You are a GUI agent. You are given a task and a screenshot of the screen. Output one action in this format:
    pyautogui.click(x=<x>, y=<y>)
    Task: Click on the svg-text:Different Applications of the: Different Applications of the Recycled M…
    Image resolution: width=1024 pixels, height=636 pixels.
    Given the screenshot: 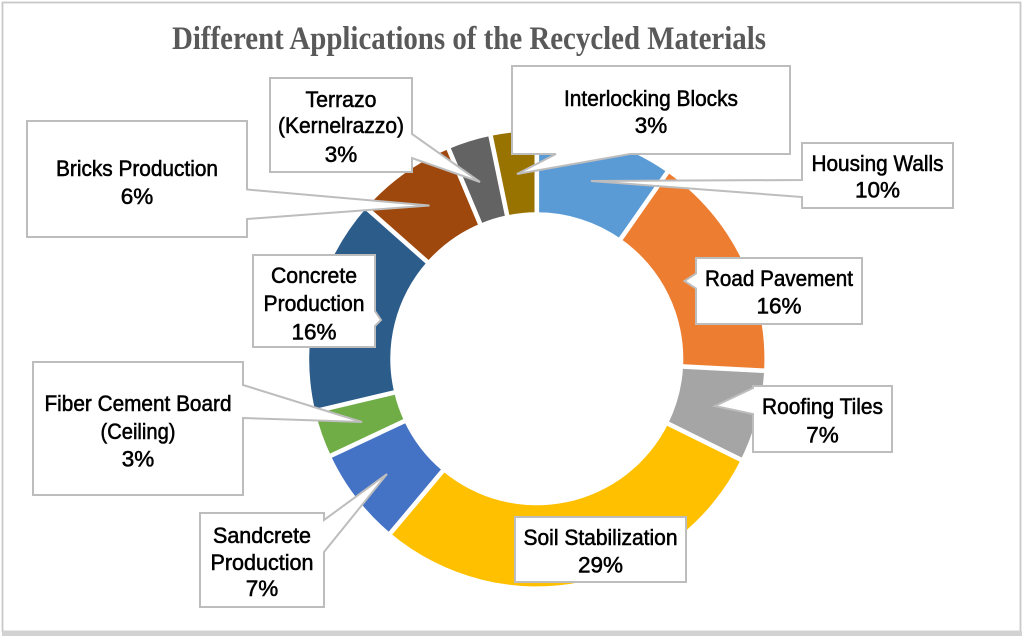 What is the action you would take?
    pyautogui.click(x=469, y=39)
    